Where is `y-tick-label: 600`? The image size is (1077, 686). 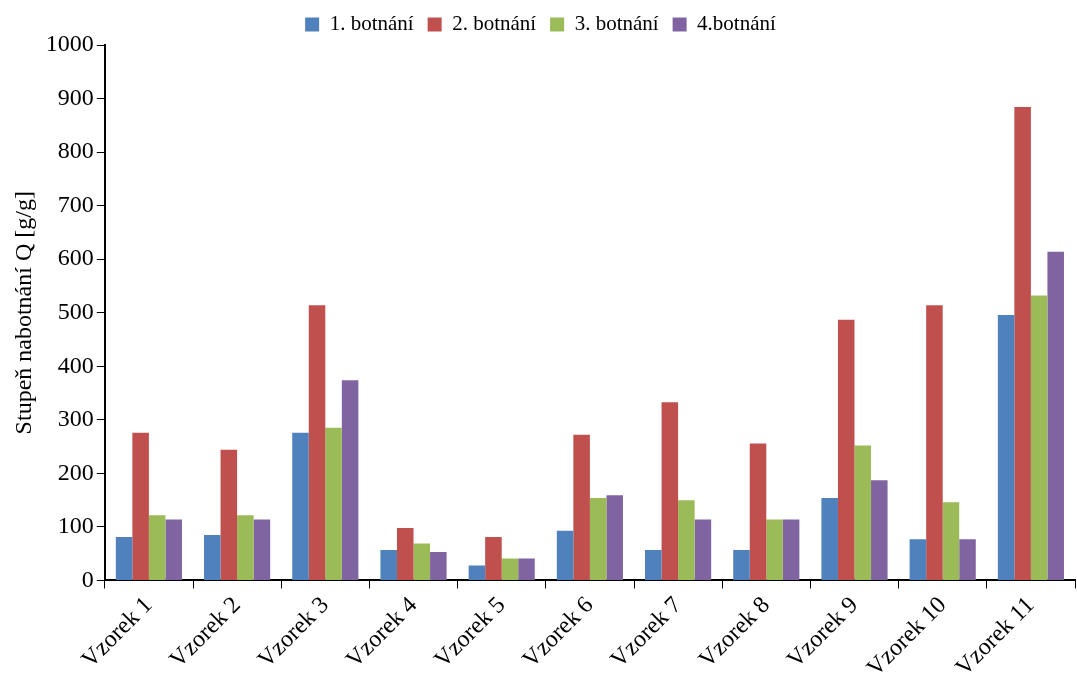 y-tick-label: 600 is located at coordinates (75, 257).